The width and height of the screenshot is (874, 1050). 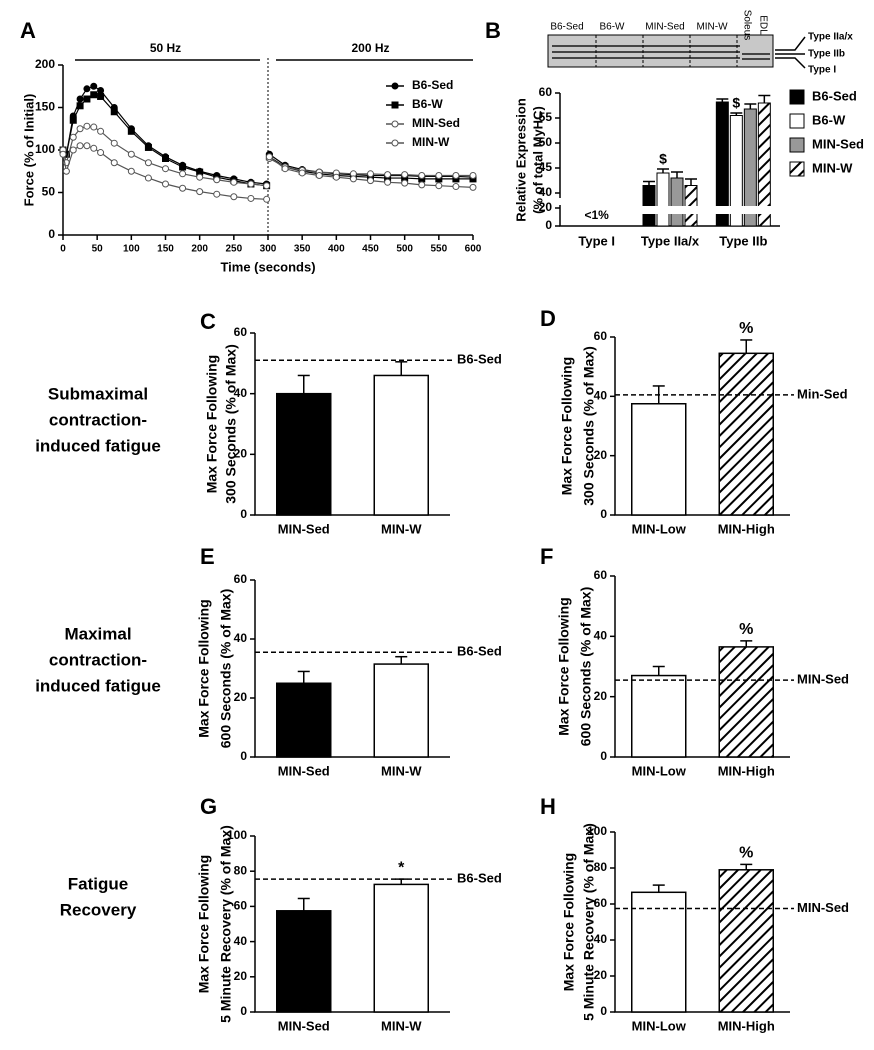 What do you see at coordinates (28, 30) in the screenshot?
I see `panel-letter: A` at bounding box center [28, 30].